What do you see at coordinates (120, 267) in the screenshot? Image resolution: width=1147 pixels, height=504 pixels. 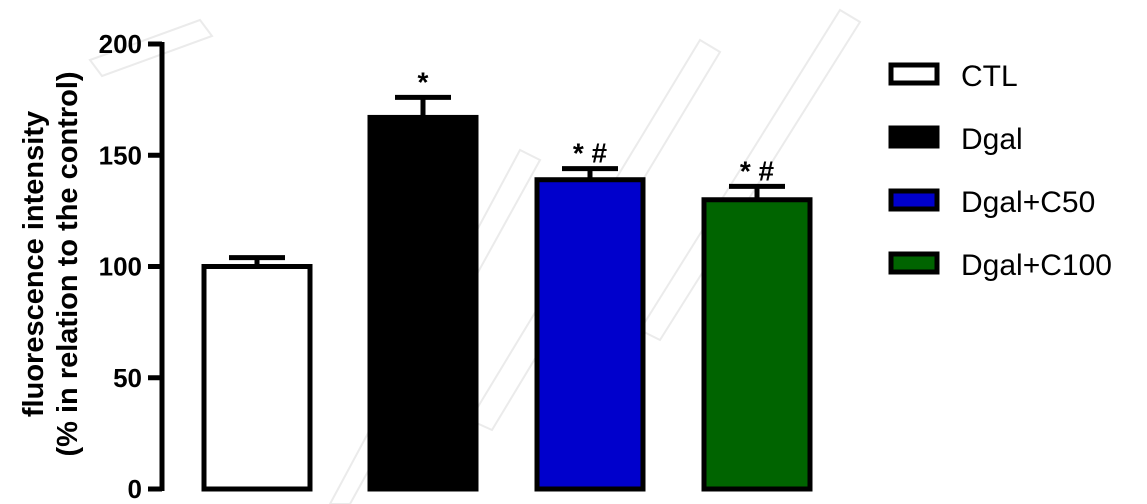 I see `y-tick-label: 100` at bounding box center [120, 267].